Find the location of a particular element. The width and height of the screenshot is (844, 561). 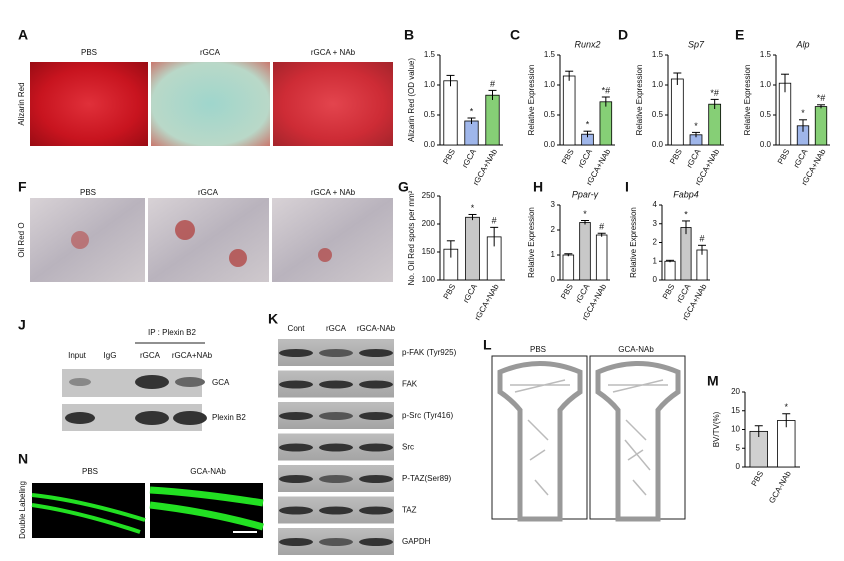

row-label: Double Labeling is located at coordinates (22, 510).